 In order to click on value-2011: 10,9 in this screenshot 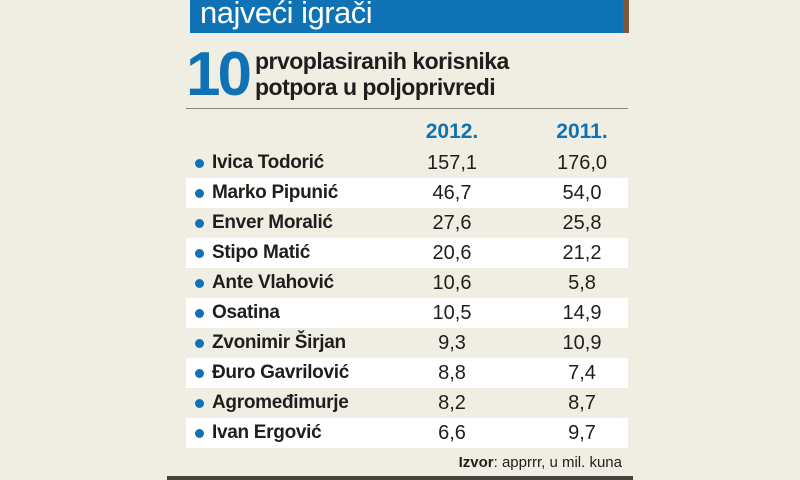, I will do `click(582, 343)`.